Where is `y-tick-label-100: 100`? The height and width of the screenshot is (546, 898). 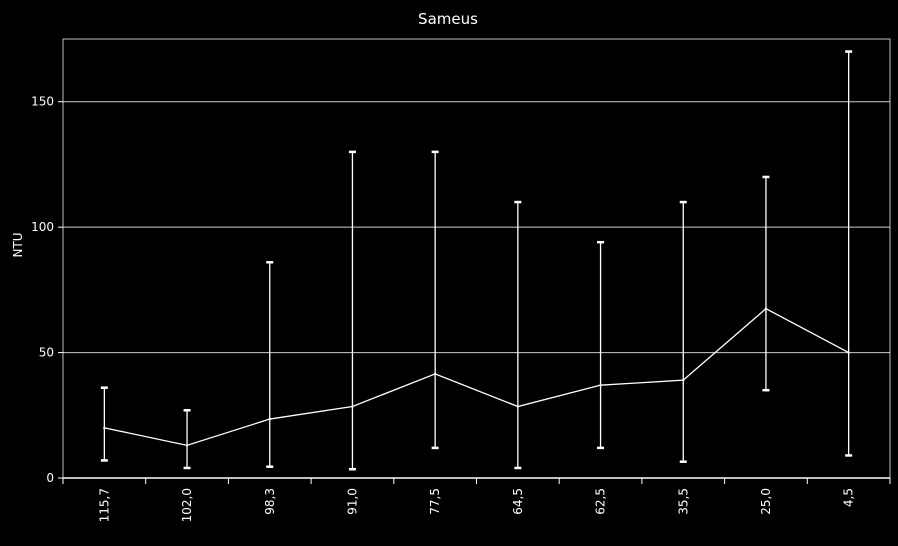
y-tick-label-100: 100 is located at coordinates (42, 227).